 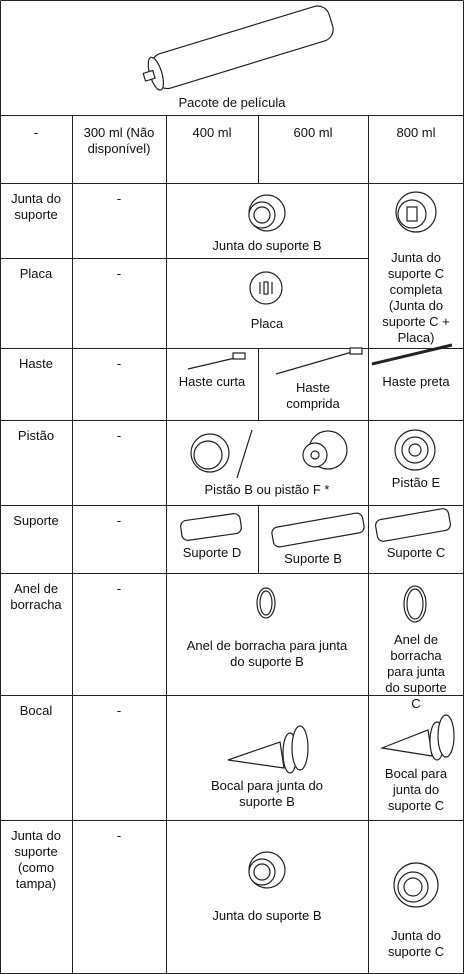 I want to click on row-label: Pistão, so click(x=36, y=435).